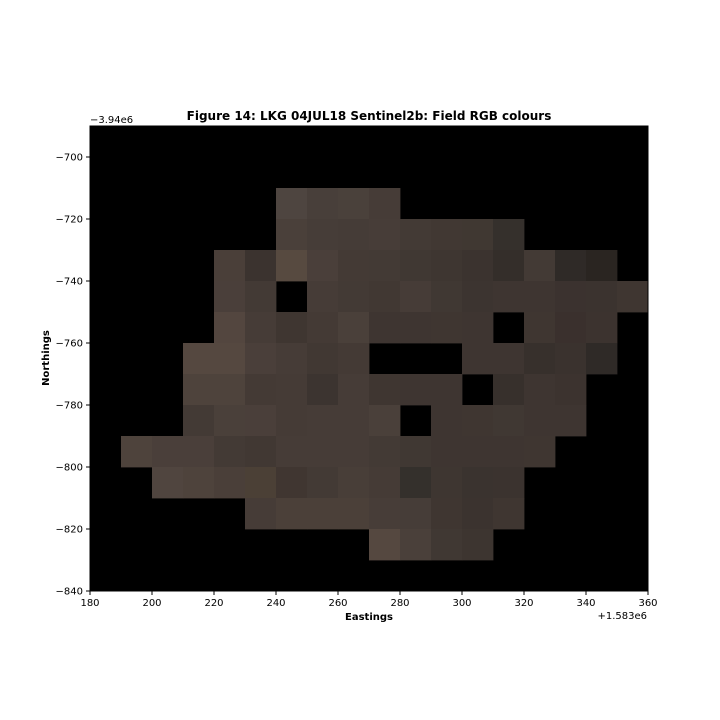 This screenshot has width=720, height=720. Describe the element at coordinates (69, 282) in the screenshot. I see `y-tick-label: −740` at that location.